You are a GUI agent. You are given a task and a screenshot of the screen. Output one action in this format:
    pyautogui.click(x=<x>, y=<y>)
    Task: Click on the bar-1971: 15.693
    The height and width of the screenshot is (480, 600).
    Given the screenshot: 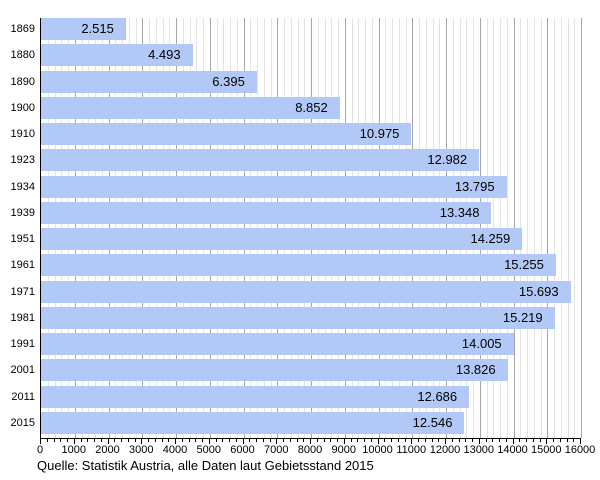 What is the action you would take?
    pyautogui.click(x=306, y=291)
    